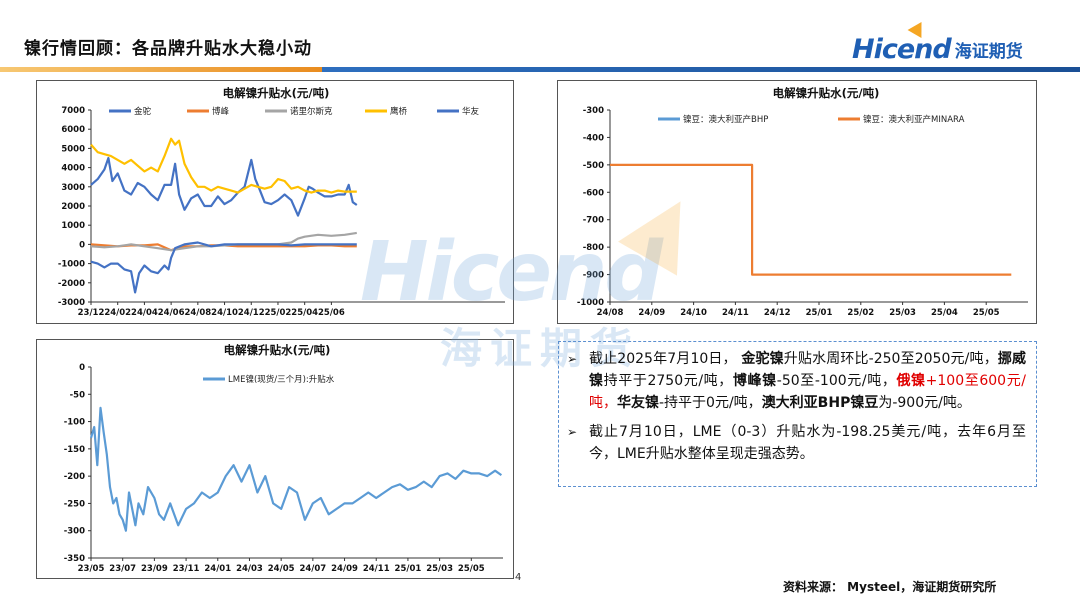 The height and width of the screenshot is (607, 1080). Describe the element at coordinates (331, 313) in the screenshot. I see `x-tick-label: 25/06` at that location.